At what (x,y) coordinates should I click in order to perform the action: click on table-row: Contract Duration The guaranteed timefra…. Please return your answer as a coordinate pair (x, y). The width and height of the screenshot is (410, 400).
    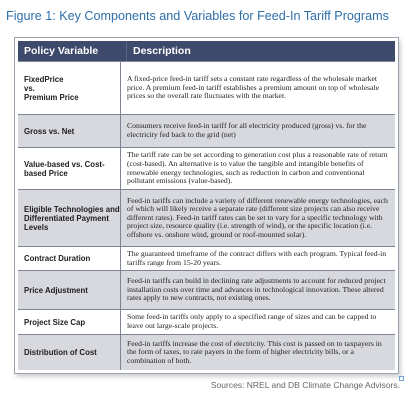
    Looking at the image, I should click on (206, 258).